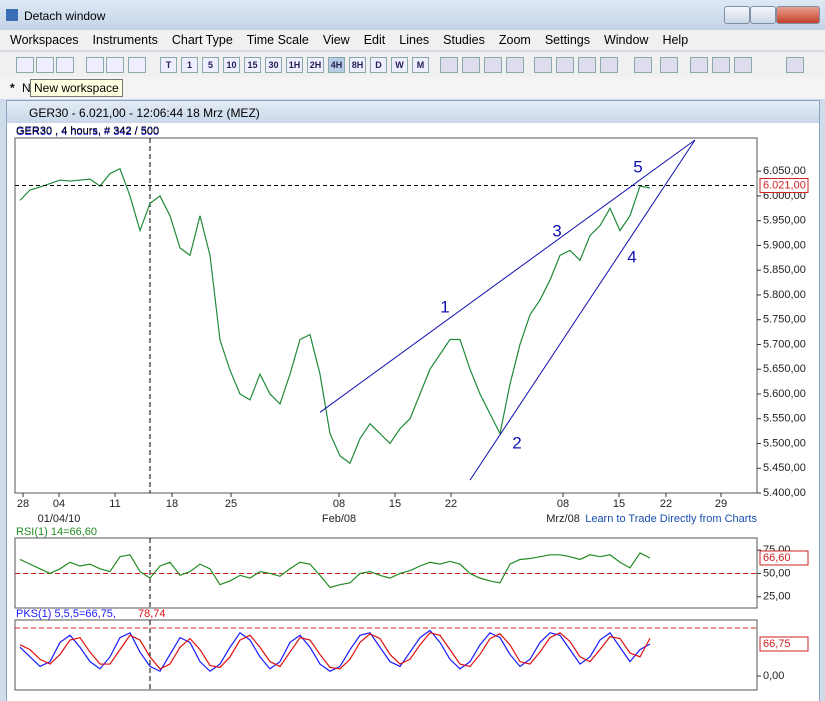 This screenshot has height=701, width=825. What do you see at coordinates (87, 132) in the screenshot?
I see `panel-title: GER30 , 4 hours, # 342 / 500` at bounding box center [87, 132].